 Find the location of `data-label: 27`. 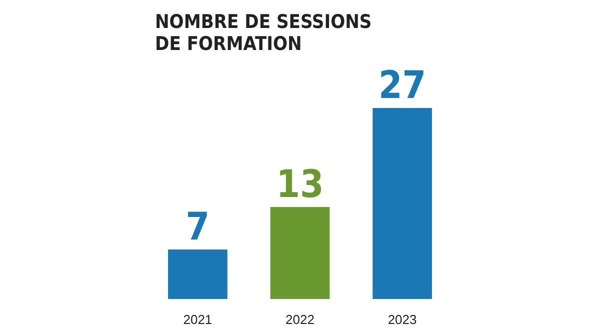

data-label: 27 is located at coordinates (402, 85).